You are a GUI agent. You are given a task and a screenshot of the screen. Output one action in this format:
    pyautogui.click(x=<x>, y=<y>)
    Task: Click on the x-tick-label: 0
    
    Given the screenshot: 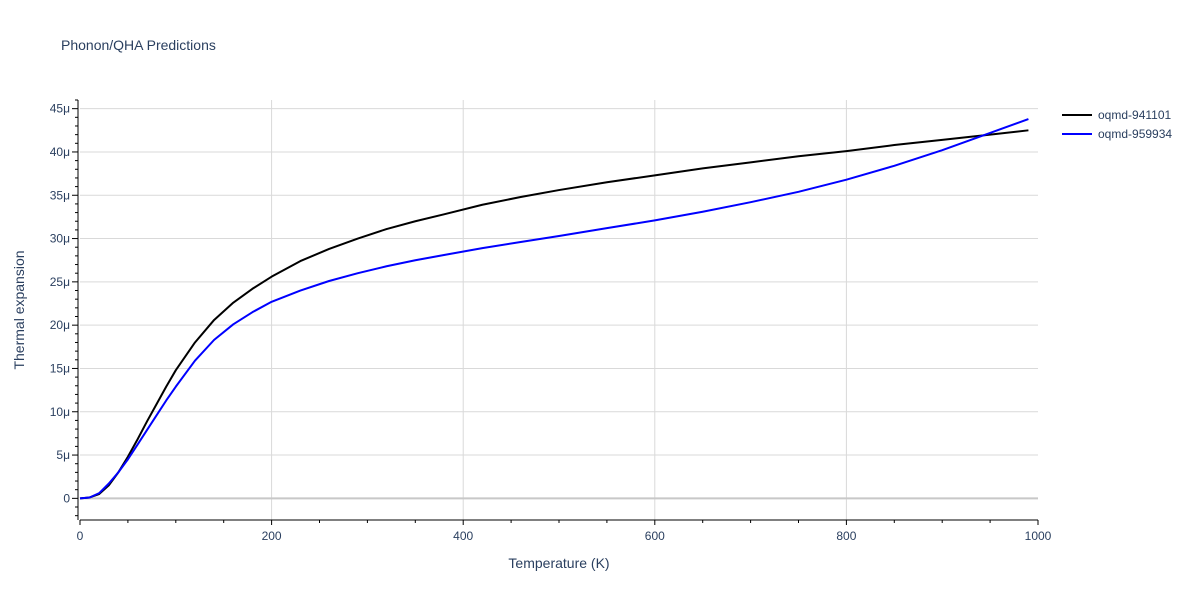 What is the action you would take?
    pyautogui.click(x=80, y=536)
    